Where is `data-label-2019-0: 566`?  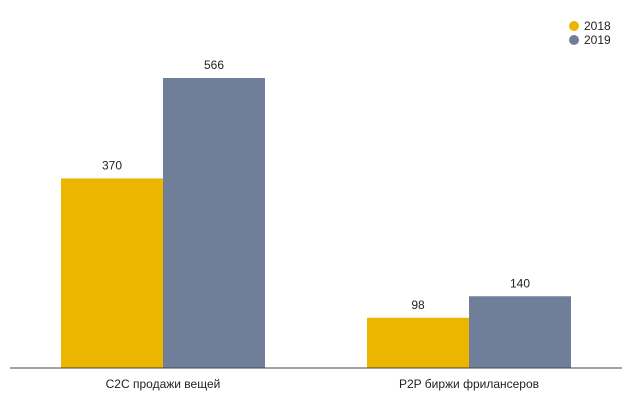 data-label-2019-0: 566 is located at coordinates (214, 65).